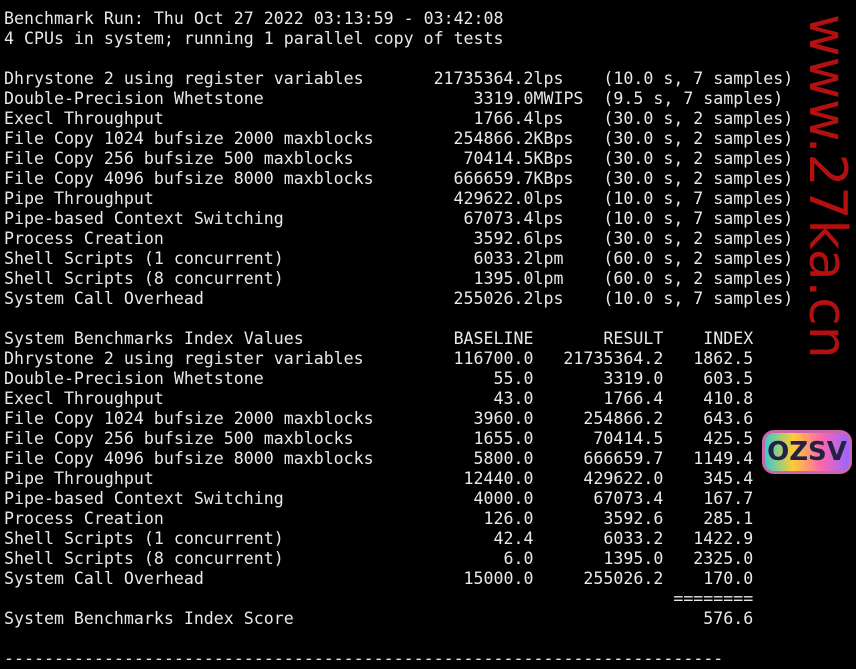  I want to click on col-baseline: BASELINE, so click(493, 338).